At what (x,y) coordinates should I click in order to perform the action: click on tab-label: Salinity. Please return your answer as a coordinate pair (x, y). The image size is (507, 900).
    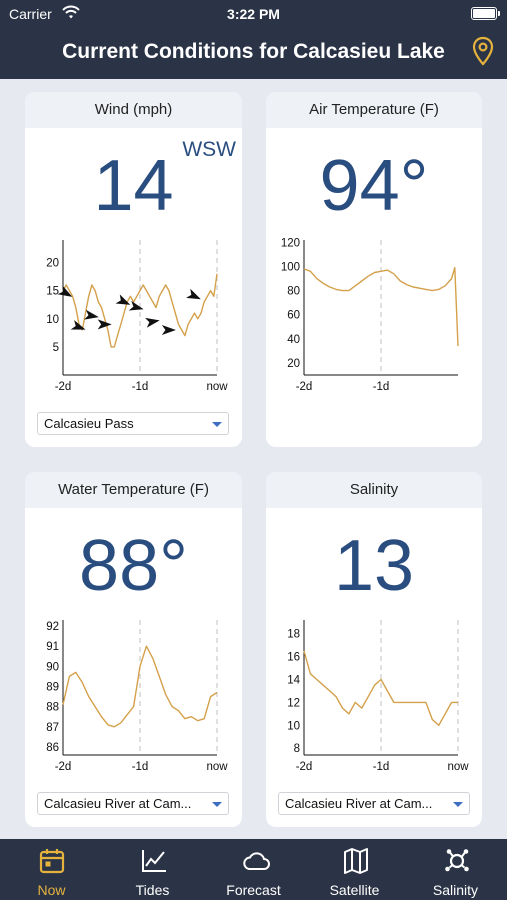
    Looking at the image, I should click on (455, 890).